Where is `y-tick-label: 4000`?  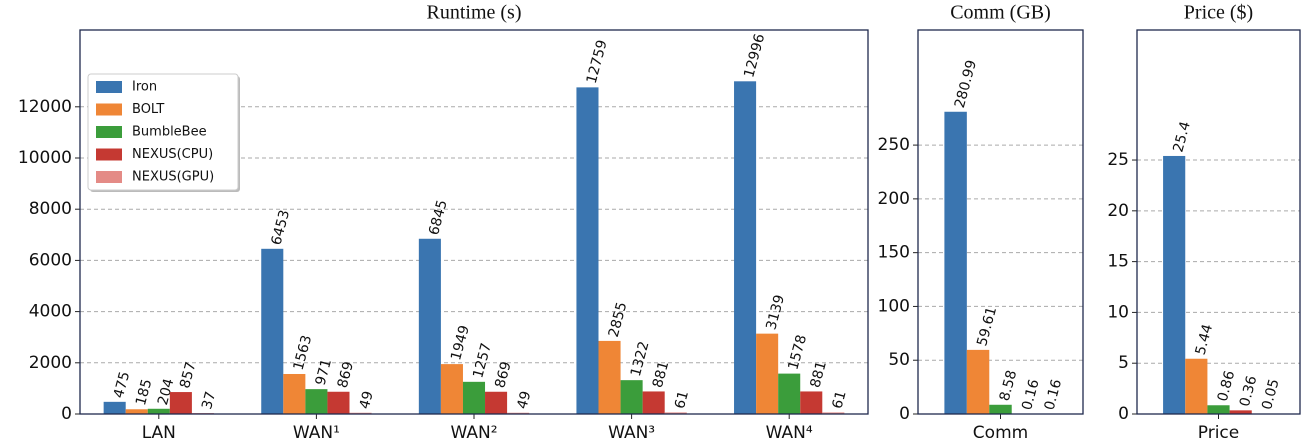
y-tick-label: 4000 is located at coordinates (50, 312).